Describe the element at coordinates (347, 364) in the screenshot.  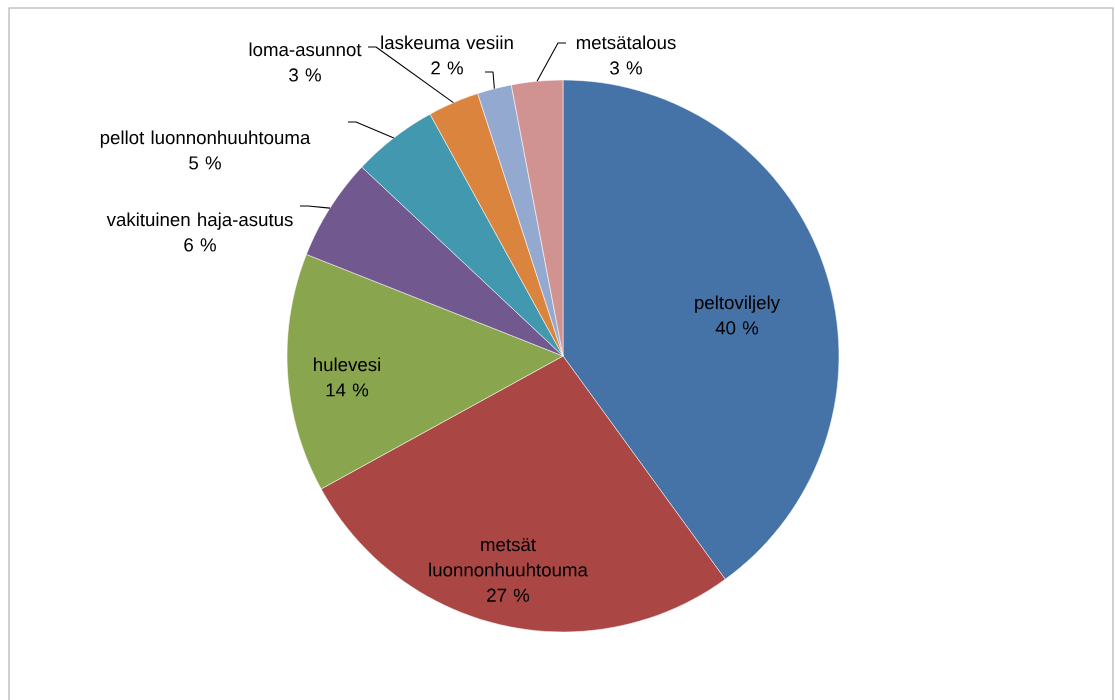
I see `slice-label: hulevesi` at that location.